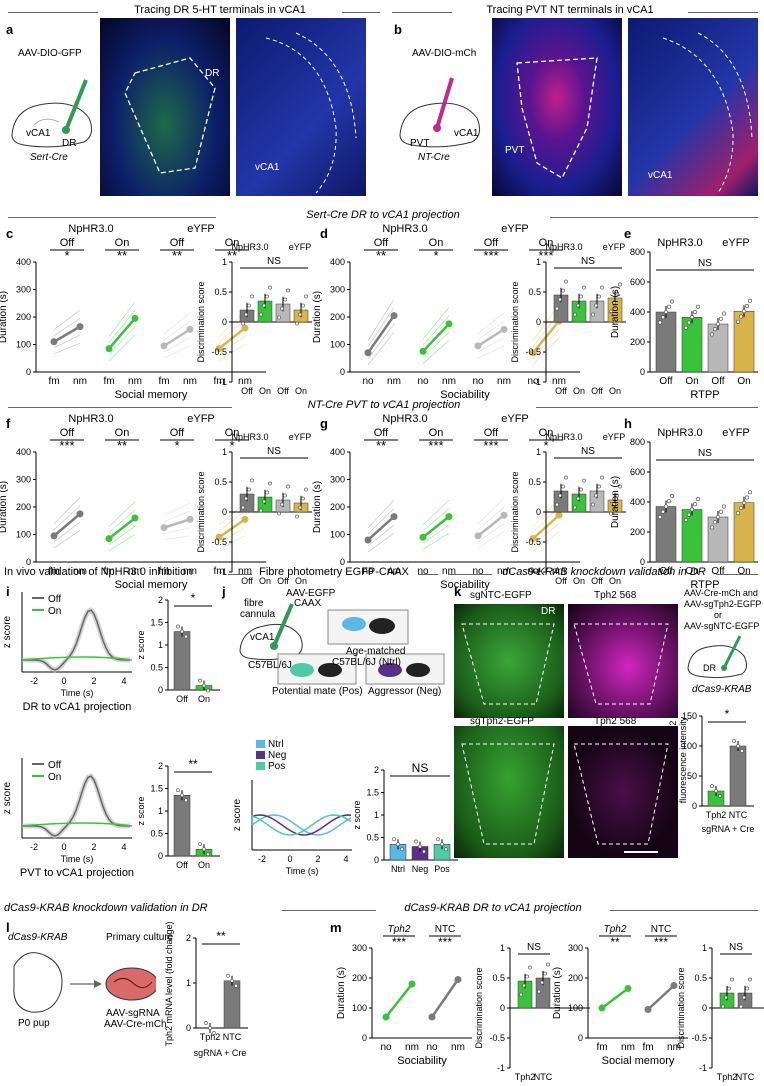 The height and width of the screenshot is (1086, 764). What do you see at coordinates (445, 998) in the screenshot?
I see `m_dur1-mean-line` at bounding box center [445, 998].